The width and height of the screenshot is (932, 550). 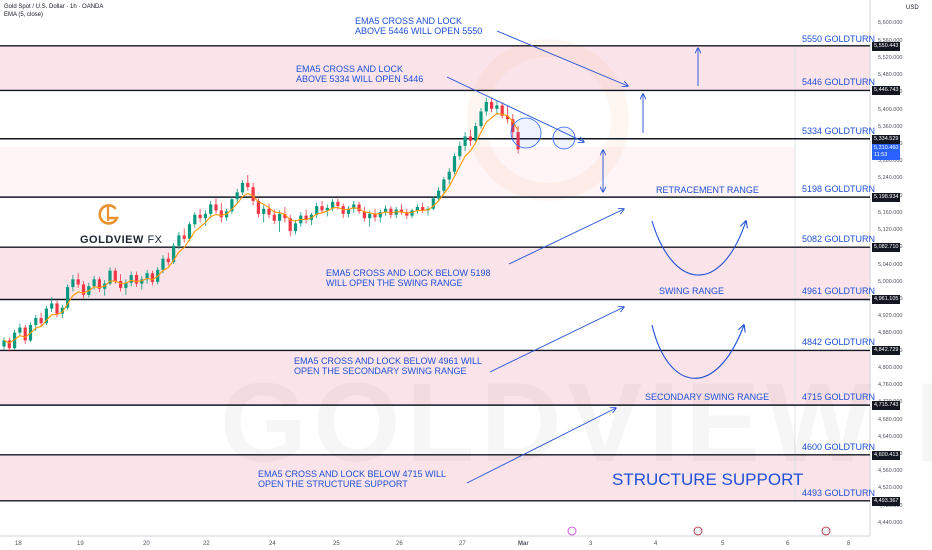 I want to click on price-tick-label: 5,480.000, so click(x=890, y=75).